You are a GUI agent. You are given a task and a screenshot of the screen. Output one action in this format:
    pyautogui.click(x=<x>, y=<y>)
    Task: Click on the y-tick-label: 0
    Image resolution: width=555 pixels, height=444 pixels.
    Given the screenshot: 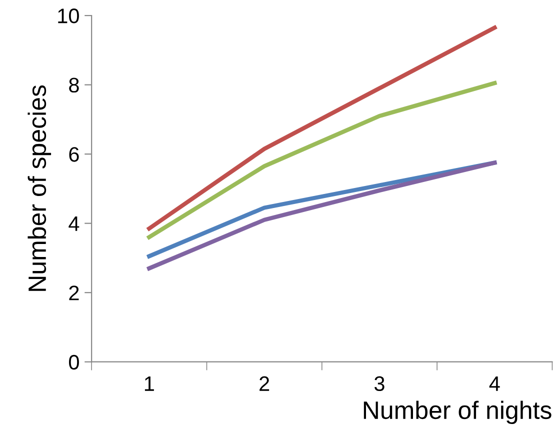 What is the action you would take?
    pyautogui.click(x=74, y=362)
    